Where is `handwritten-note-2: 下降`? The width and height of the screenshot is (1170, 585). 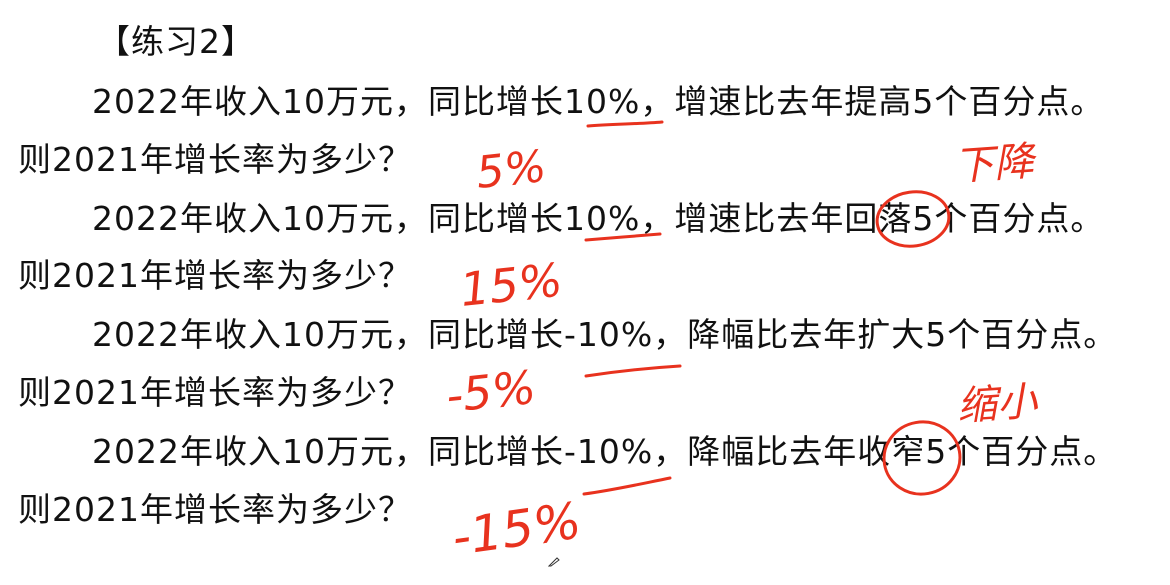
handwritten-note-2: 下降 is located at coordinates (995, 164).